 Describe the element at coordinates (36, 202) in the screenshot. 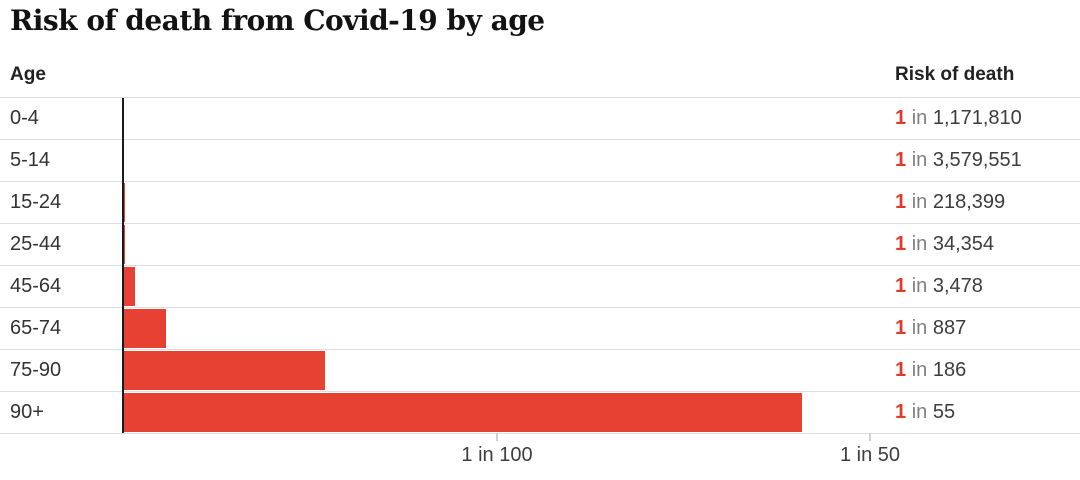

I see `age-label: 15-24` at that location.